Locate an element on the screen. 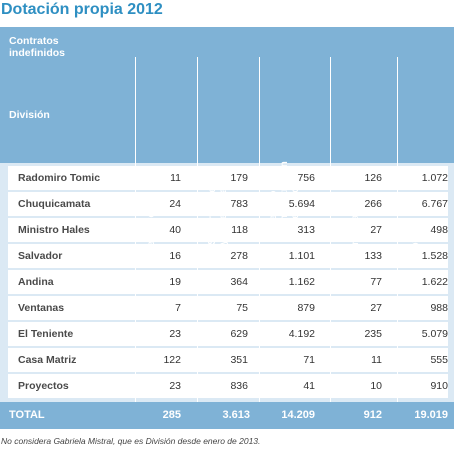  cell-ejecutivos: 24 is located at coordinates (175, 204).